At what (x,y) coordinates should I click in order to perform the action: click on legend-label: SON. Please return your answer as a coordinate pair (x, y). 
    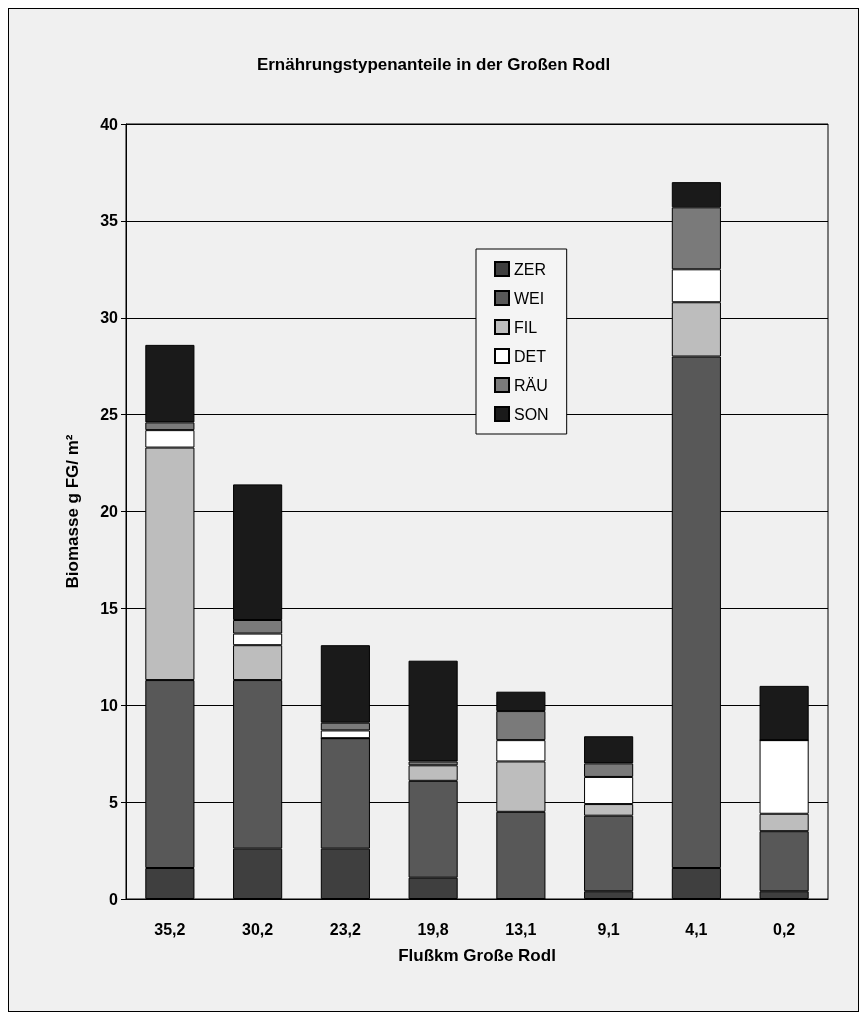
    Looking at the image, I should click on (531, 414).